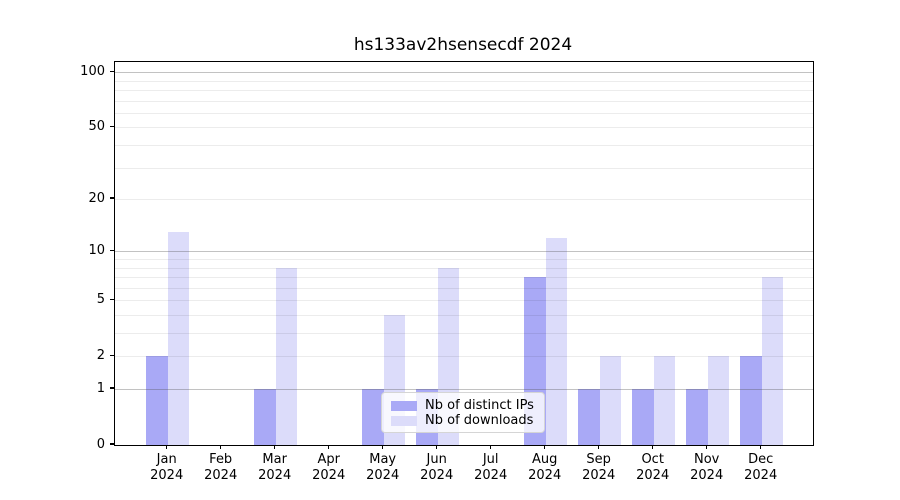  Describe the element at coordinates (463, 45) in the screenshot. I see `chart-title: hs133av2hsensecdf 2024` at that location.